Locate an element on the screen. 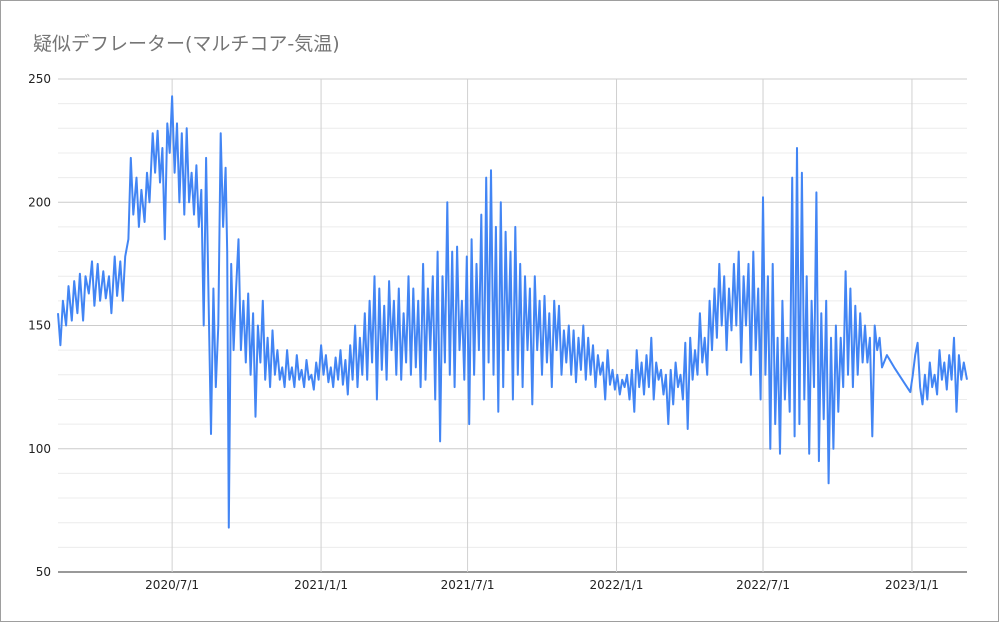  y-tick-label: 100 is located at coordinates (39, 449).